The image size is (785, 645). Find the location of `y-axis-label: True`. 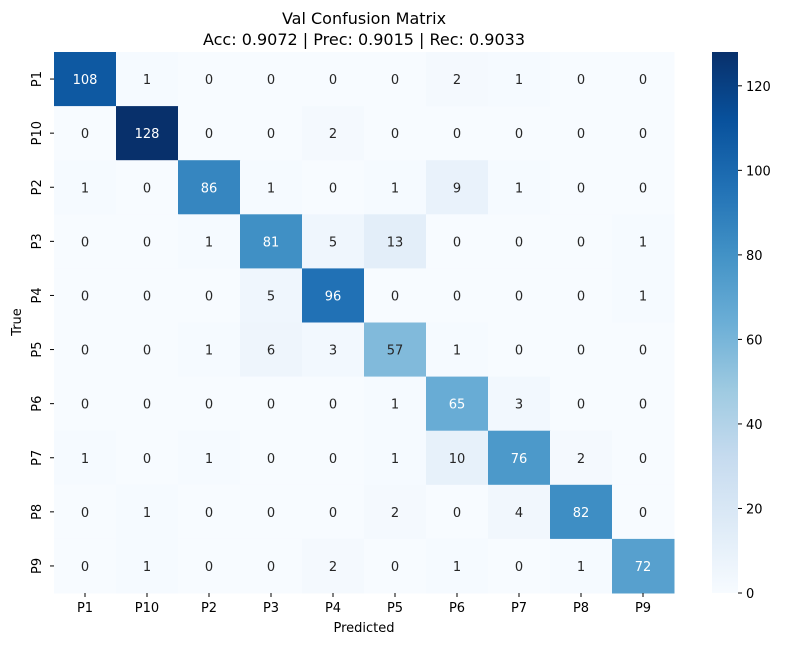

y-axis-label: True is located at coordinates (17, 322).